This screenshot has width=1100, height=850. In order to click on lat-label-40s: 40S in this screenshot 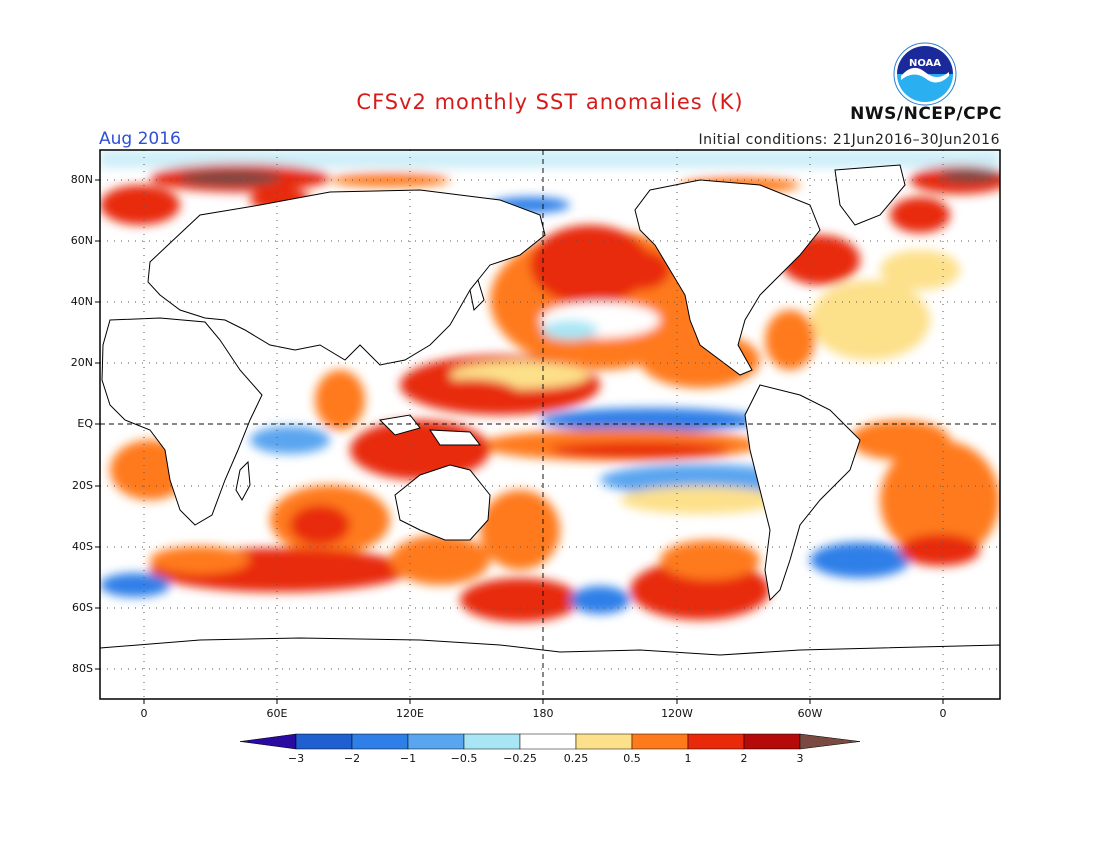, I will do `click(82, 546)`.